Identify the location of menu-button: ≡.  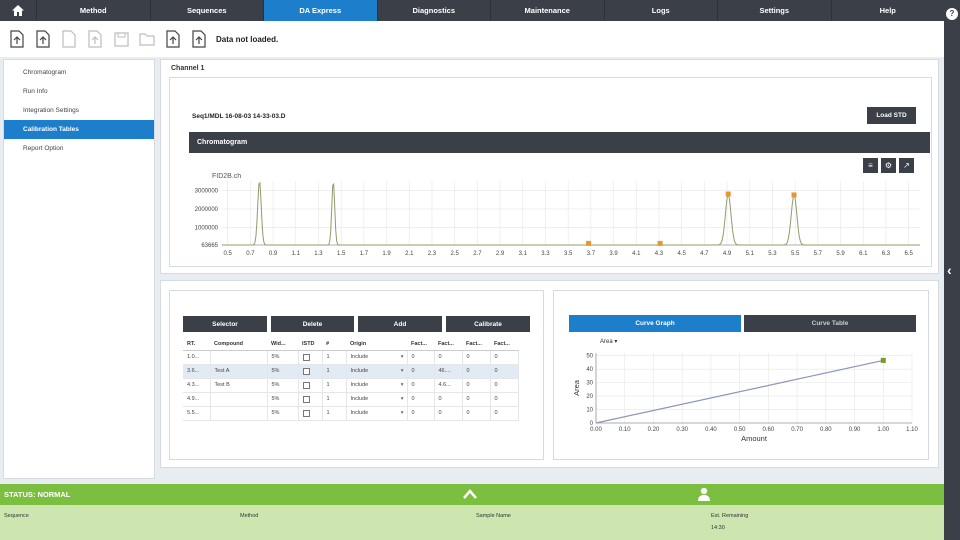
(870, 165).